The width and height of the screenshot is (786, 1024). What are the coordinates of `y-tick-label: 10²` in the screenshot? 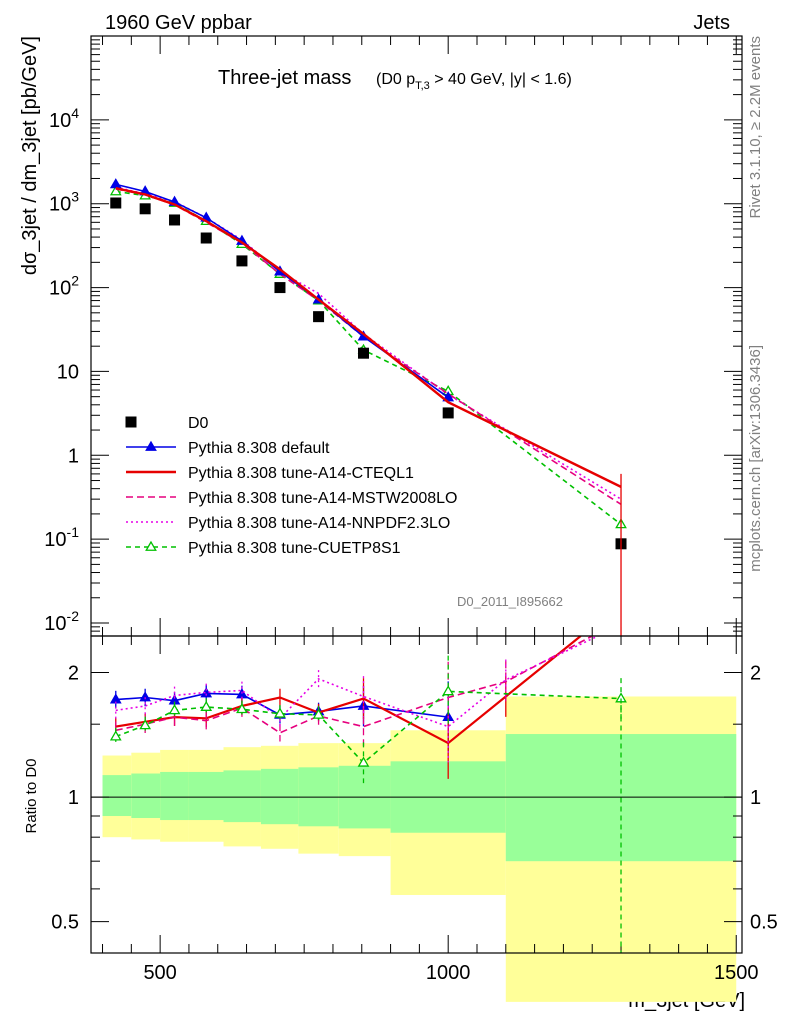 It's located at (64, 286).